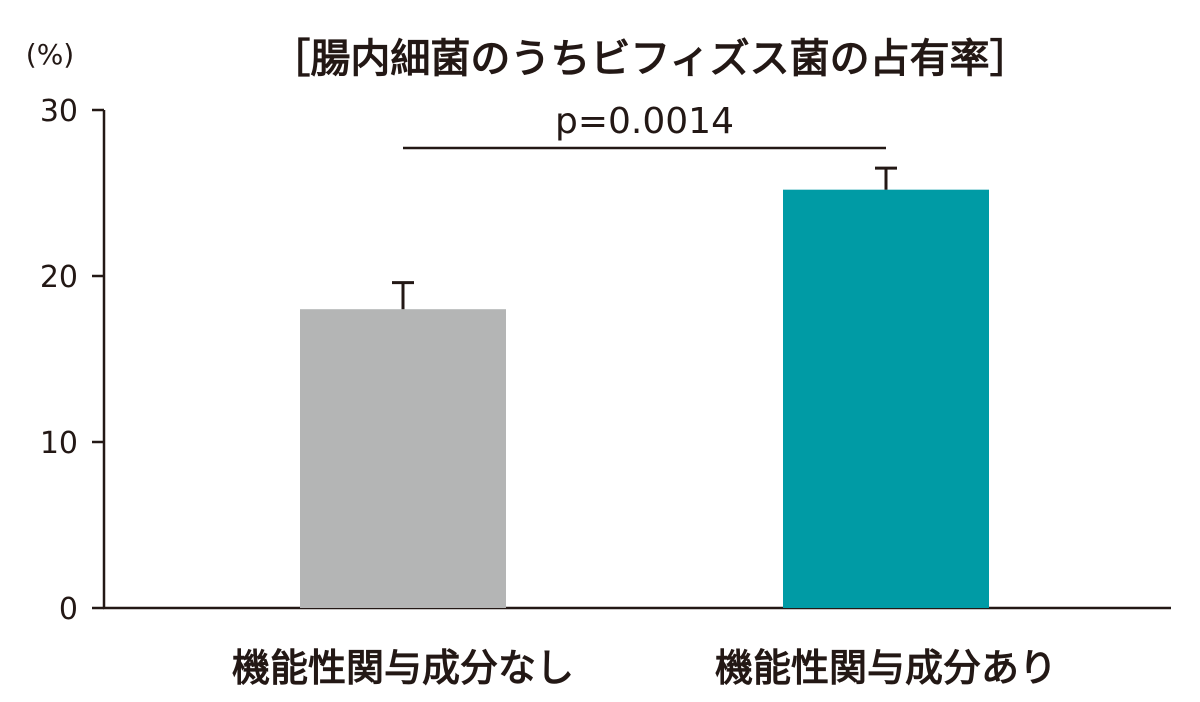 The width and height of the screenshot is (1200, 702). What do you see at coordinates (72, 360) in the screenshot?
I see `y-axis-ticks: 0 10 20 30` at bounding box center [72, 360].